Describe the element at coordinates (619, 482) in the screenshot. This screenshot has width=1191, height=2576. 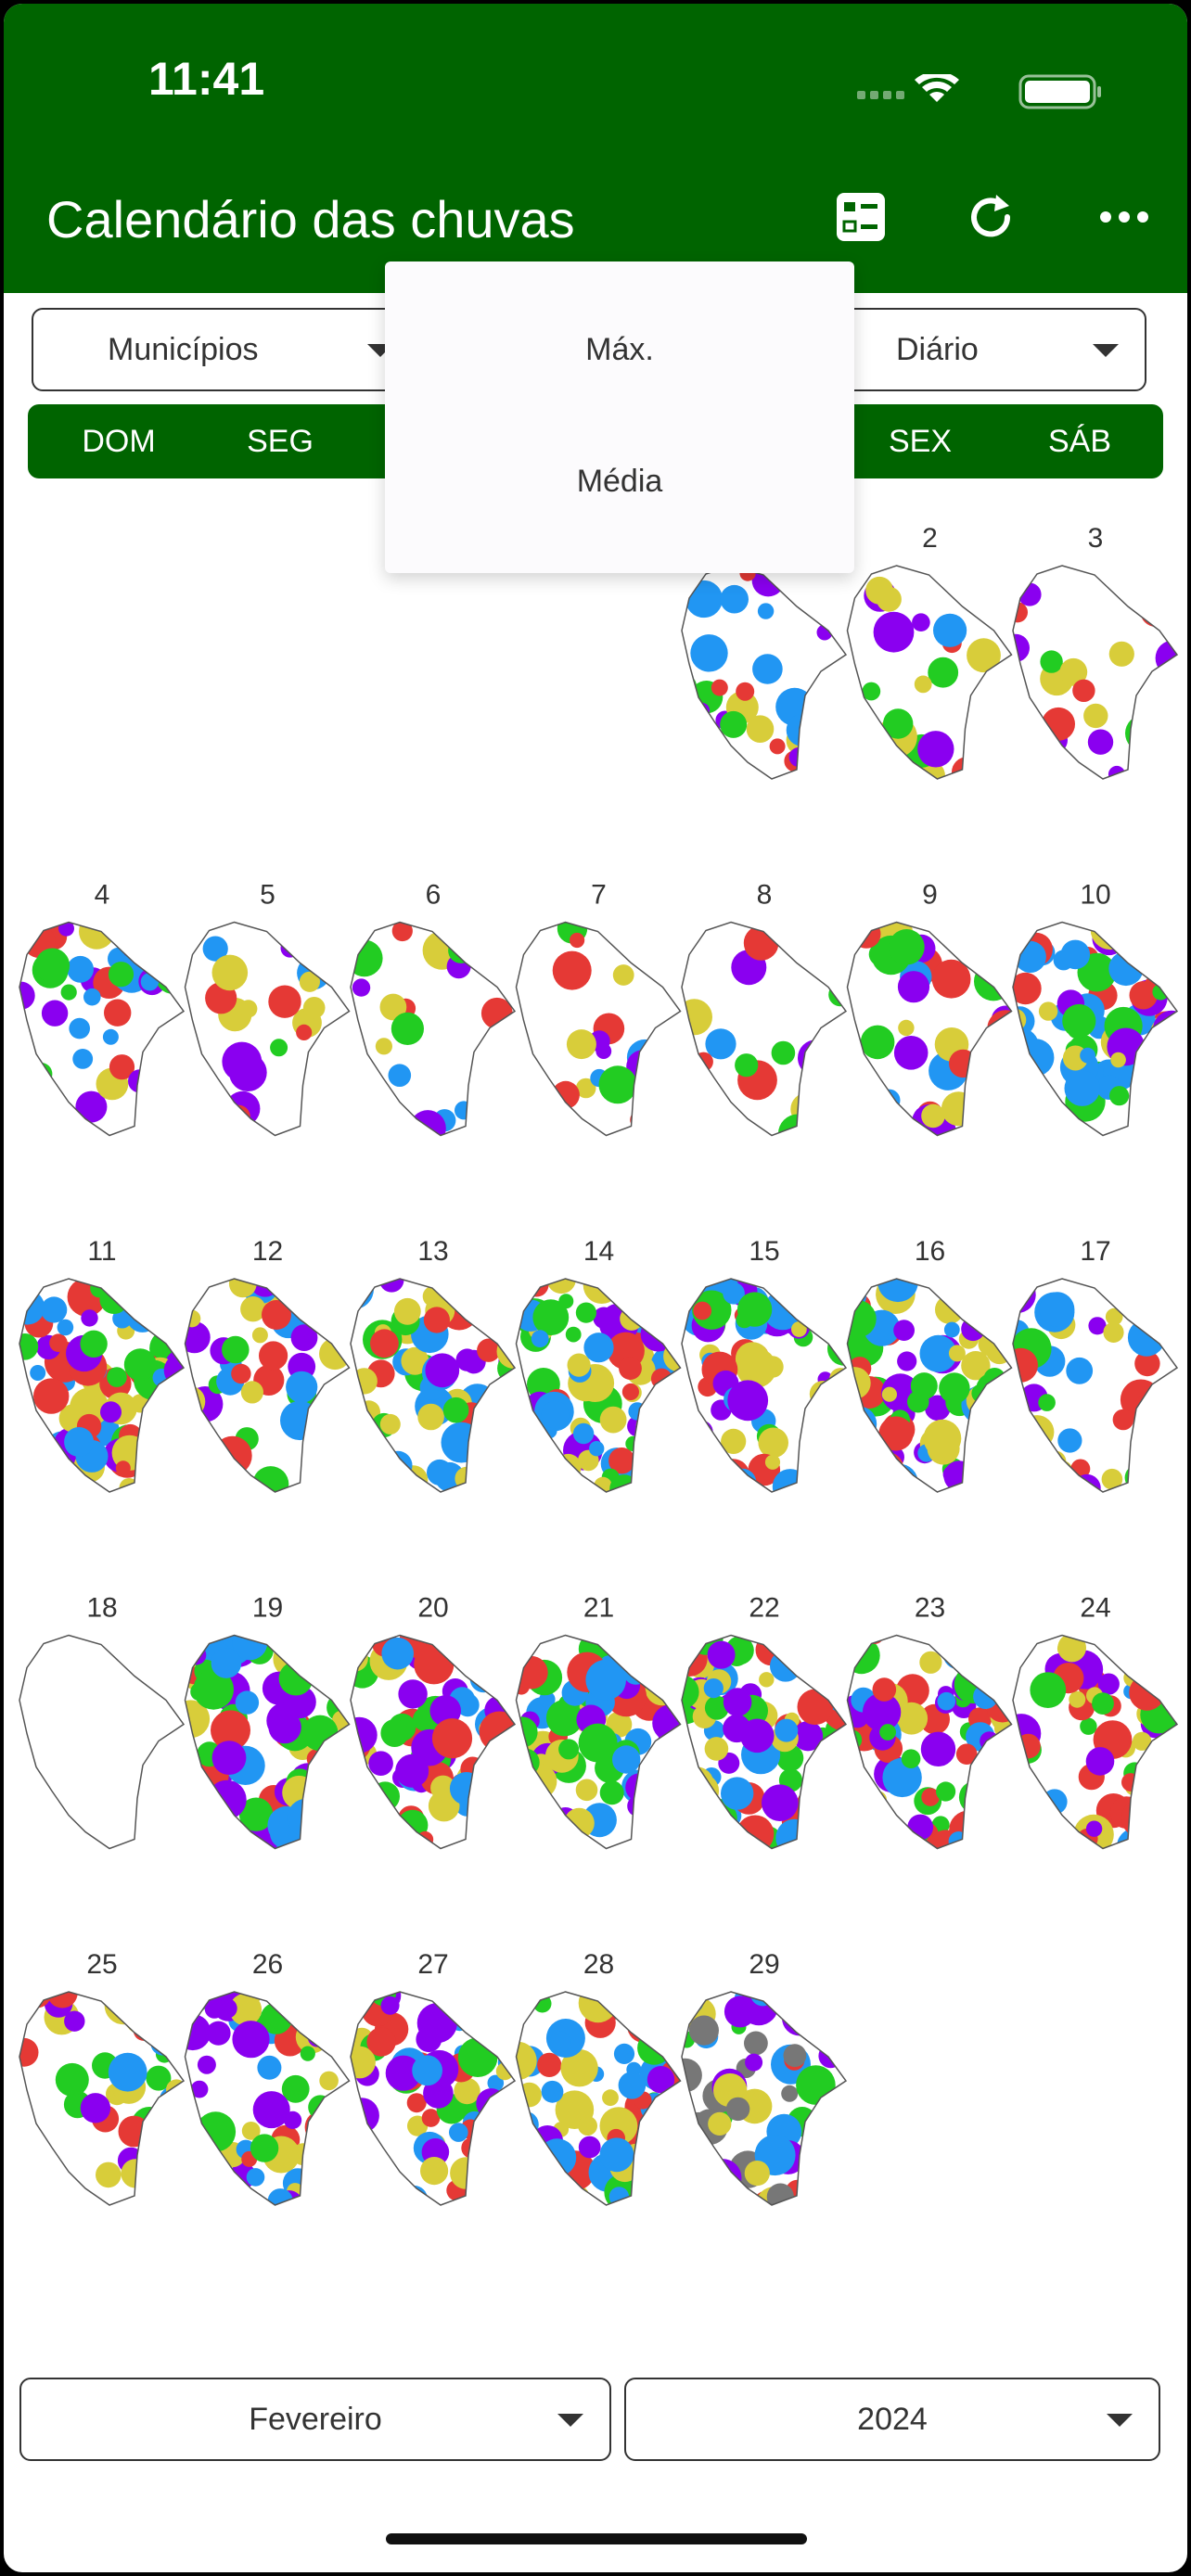
I see `menu-item: Média` at that location.